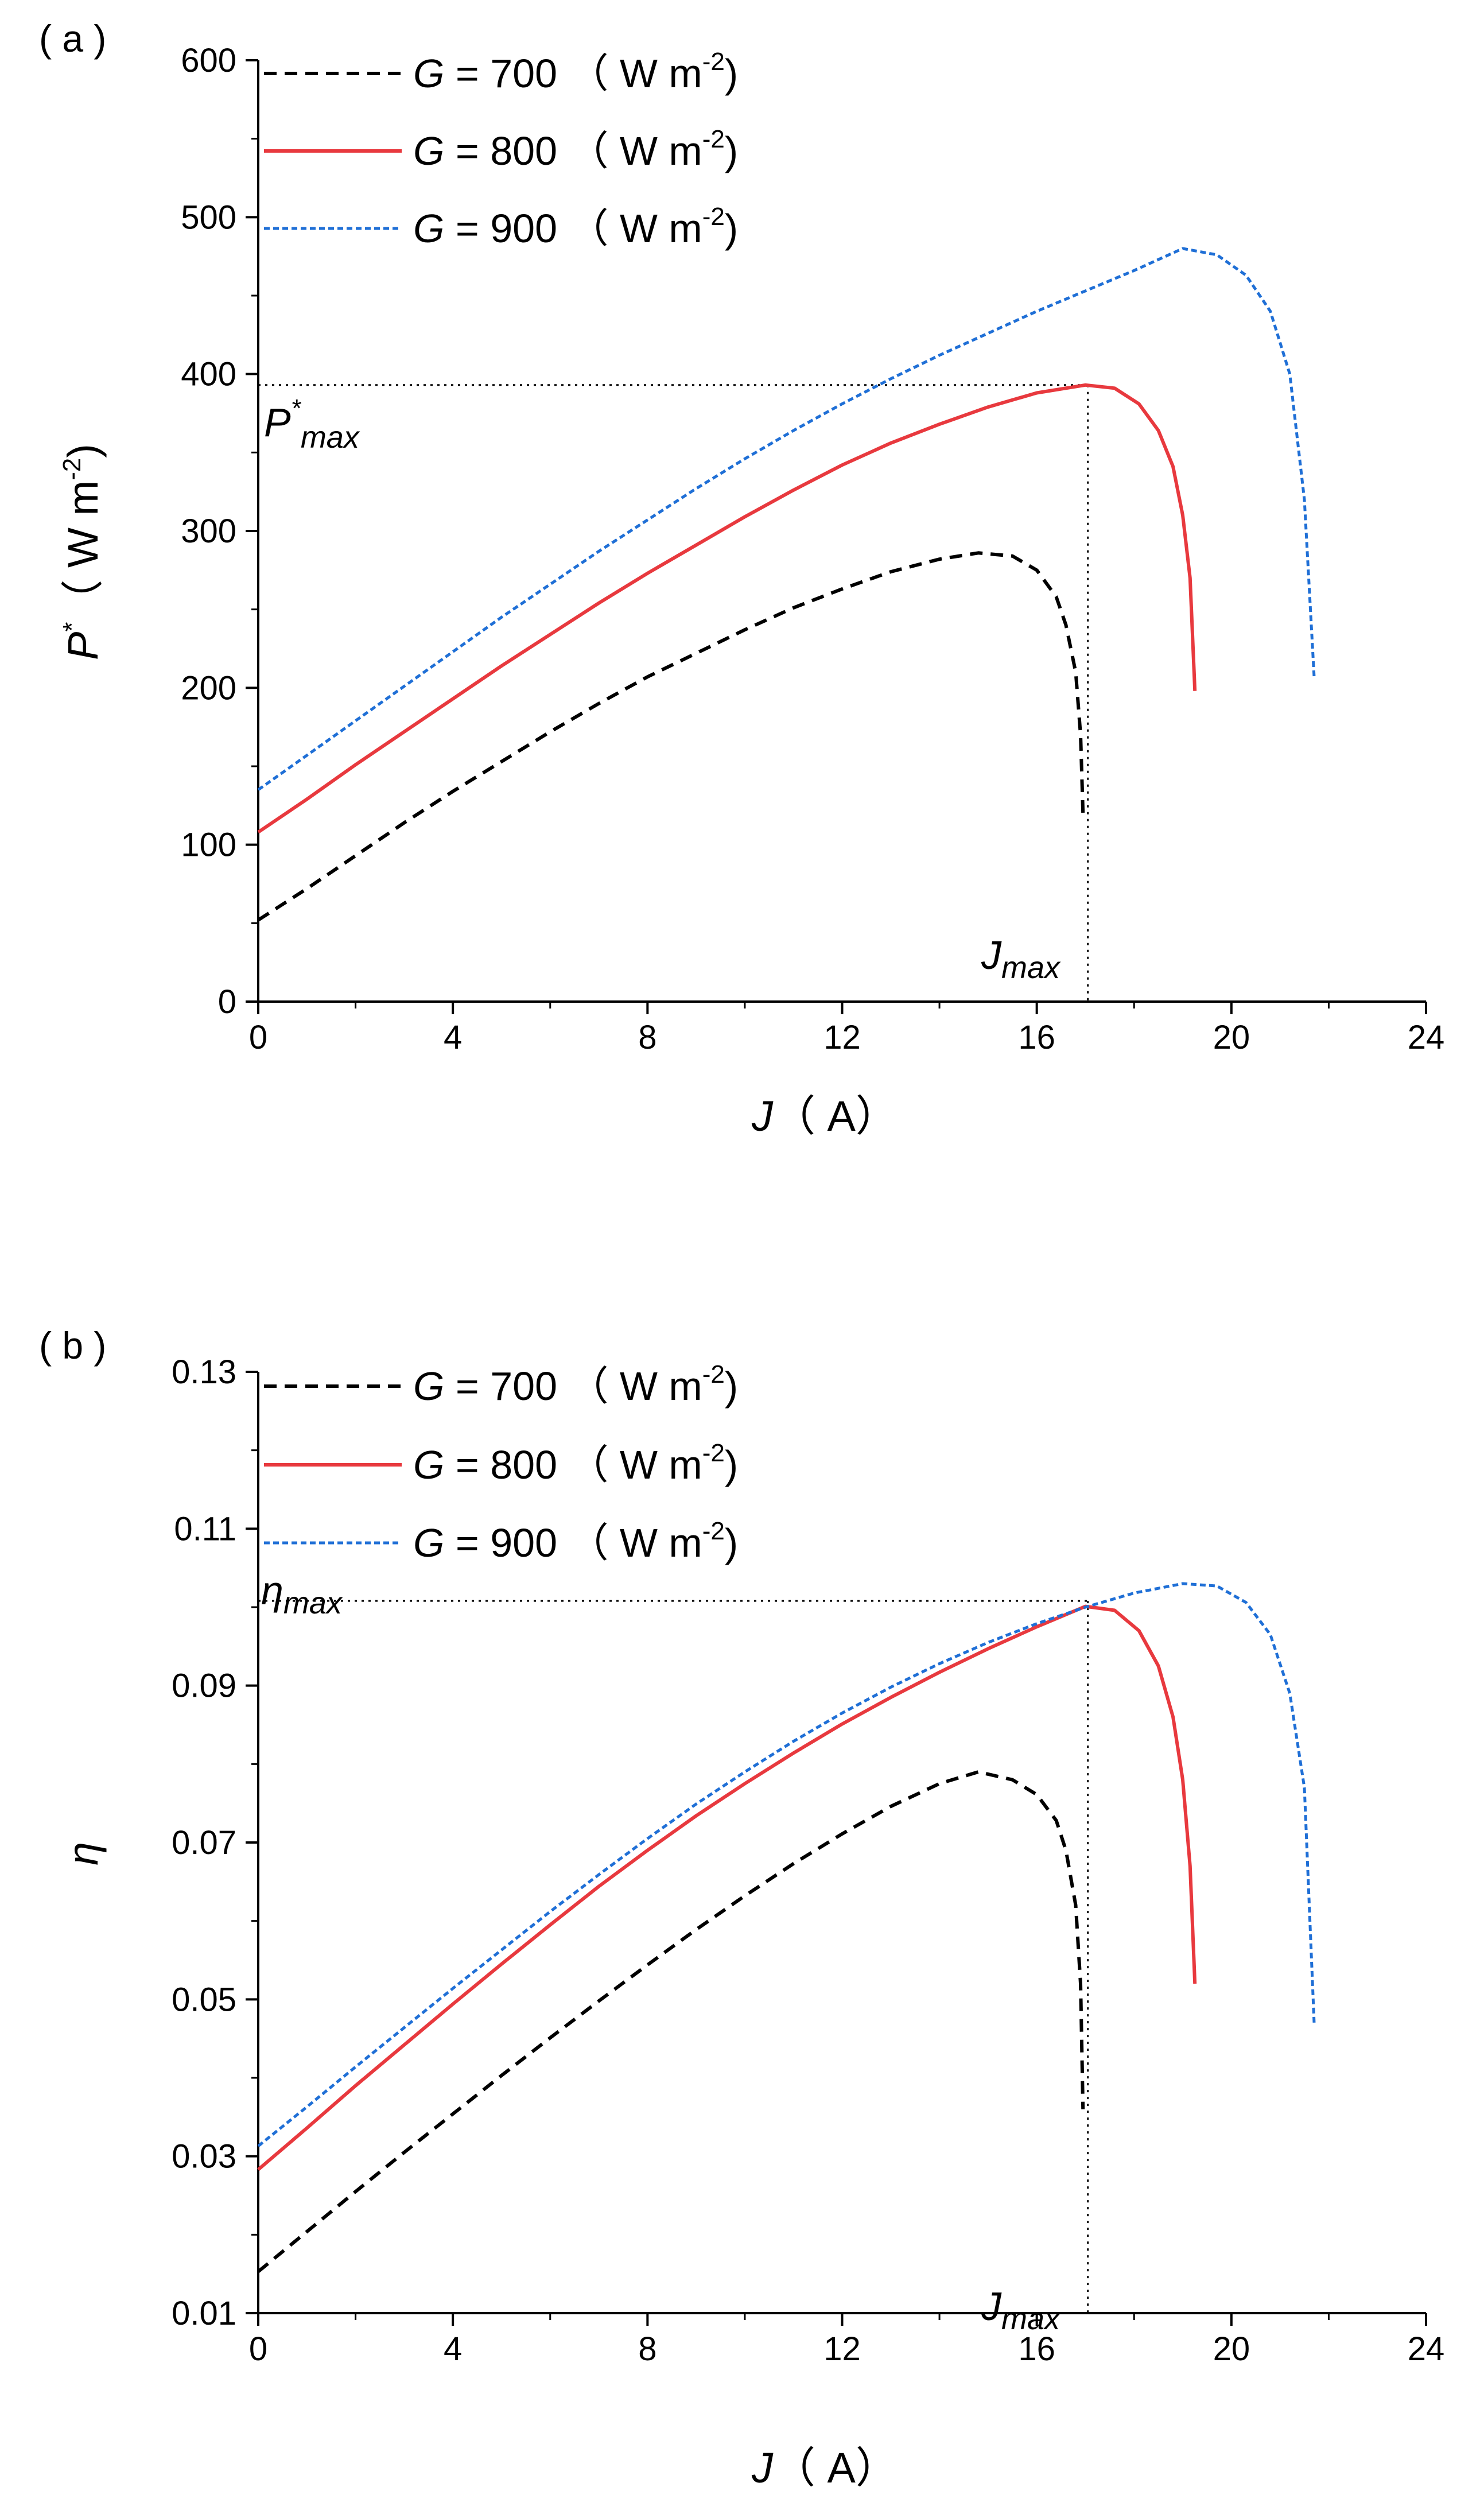  What do you see at coordinates (713, 217) in the screenshot?
I see `legend-a-sup-900: -2` at bounding box center [713, 217].